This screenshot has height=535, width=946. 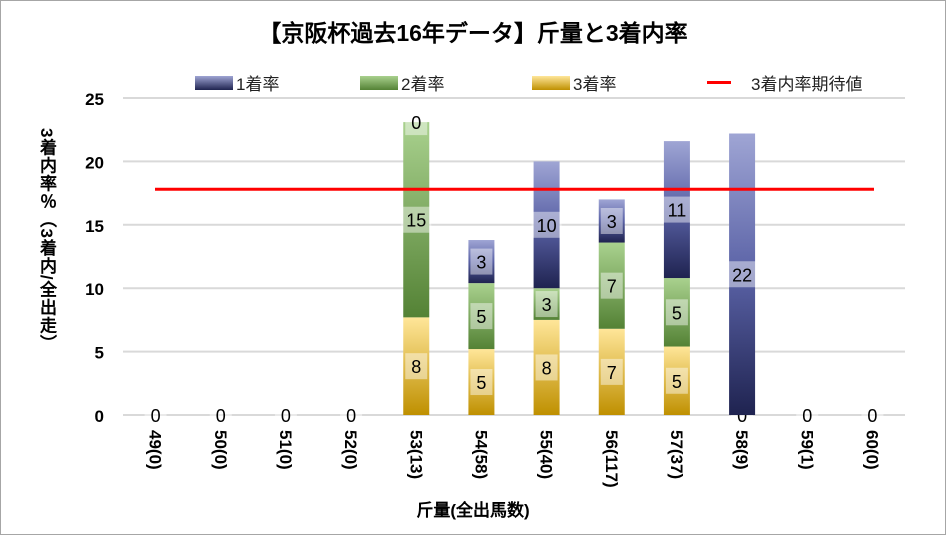 What do you see at coordinates (806, 450) in the screenshot?
I see `x-tick-label: 59(1)` at bounding box center [806, 450].